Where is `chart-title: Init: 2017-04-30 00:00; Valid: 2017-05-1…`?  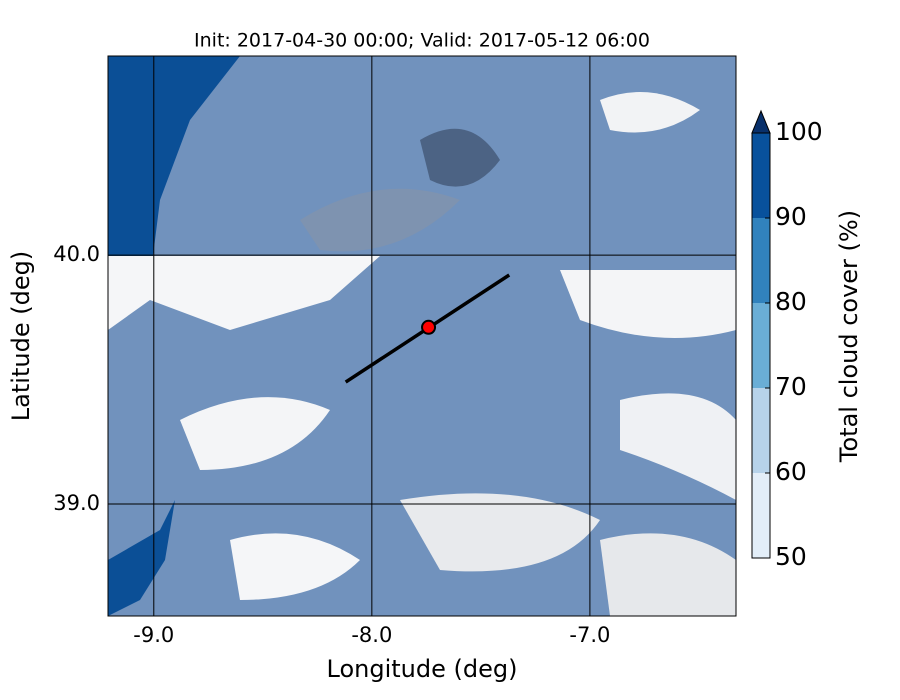 chart-title: Init: 2017-04-30 00:00; Valid: 2017-05-1… is located at coordinates (422, 41).